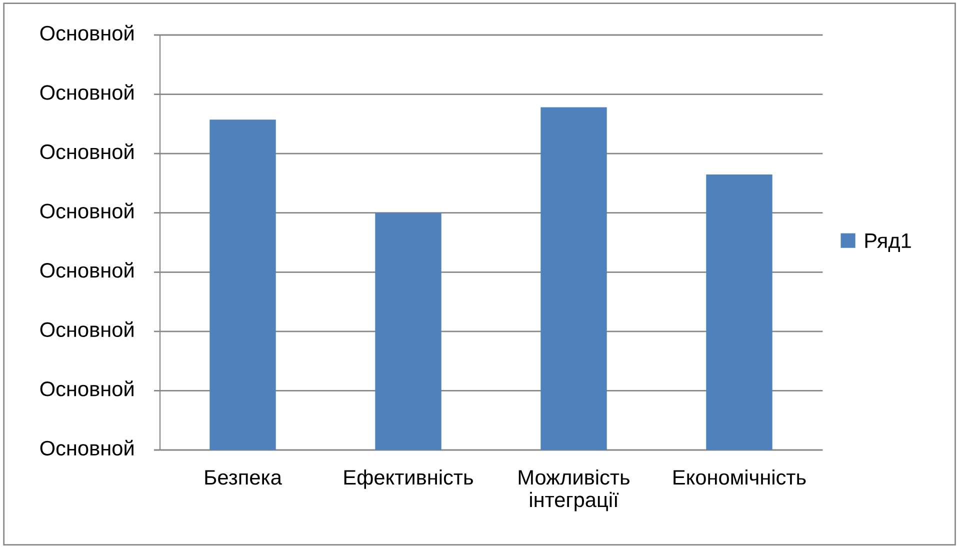 This screenshot has width=961, height=547. Describe the element at coordinates (408, 479) in the screenshot. I see `x-tick-label: Ефективність` at that location.